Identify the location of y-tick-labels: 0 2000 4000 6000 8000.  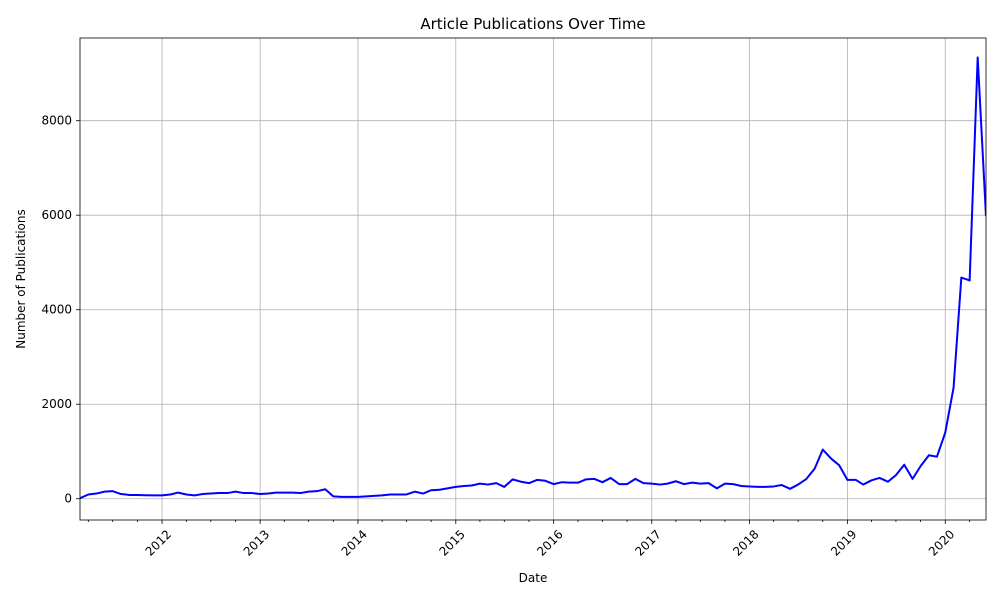
(56, 310).